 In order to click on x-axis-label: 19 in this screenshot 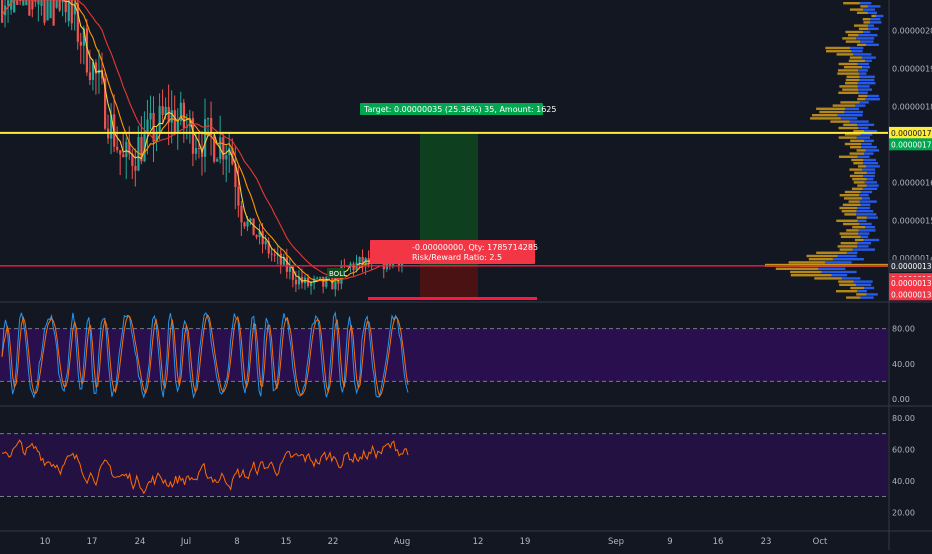, I will do `click(525, 542)`.